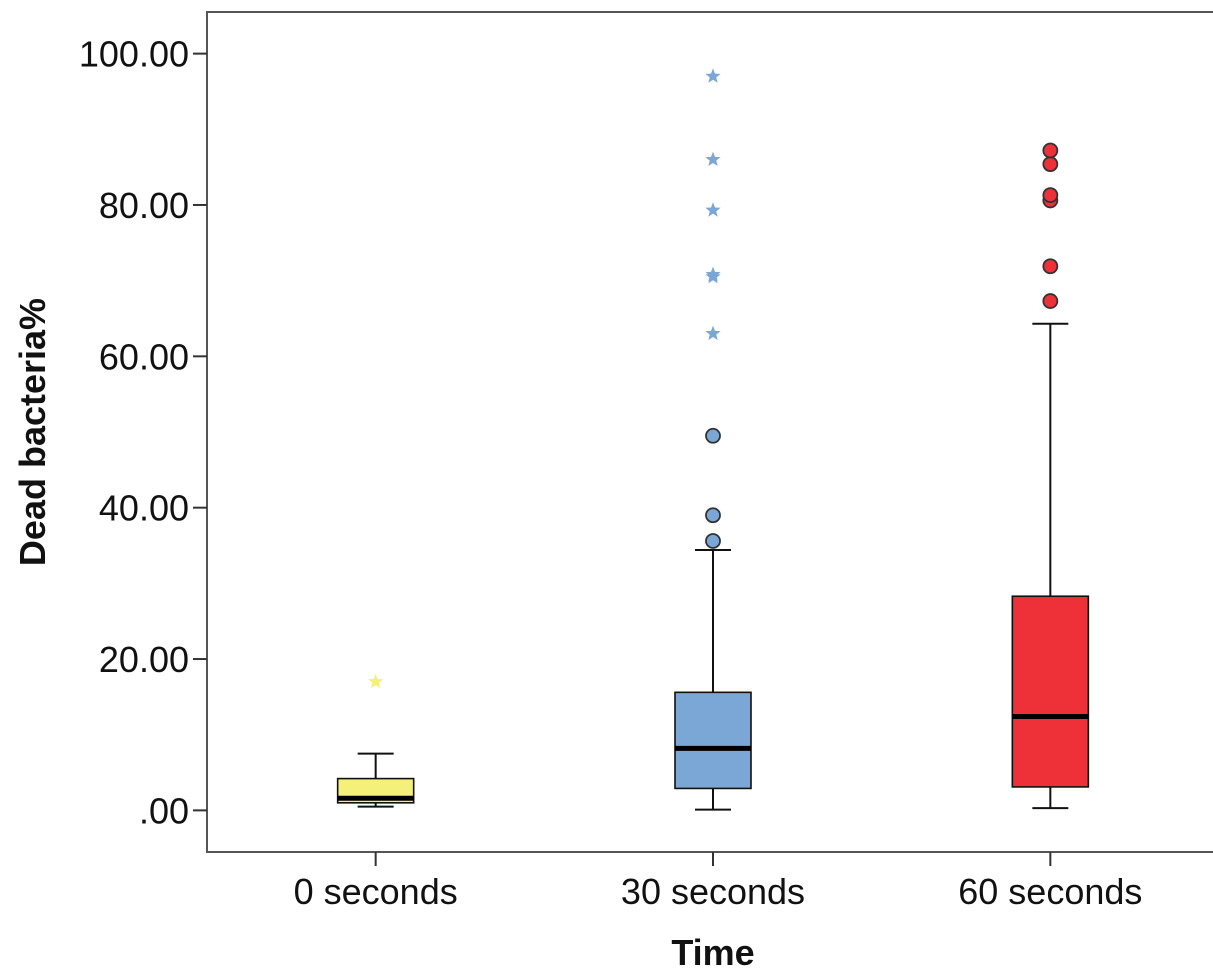 This screenshot has width=1213, height=975. I want to click on x-tick-label: 60 seconds, so click(1050, 891).